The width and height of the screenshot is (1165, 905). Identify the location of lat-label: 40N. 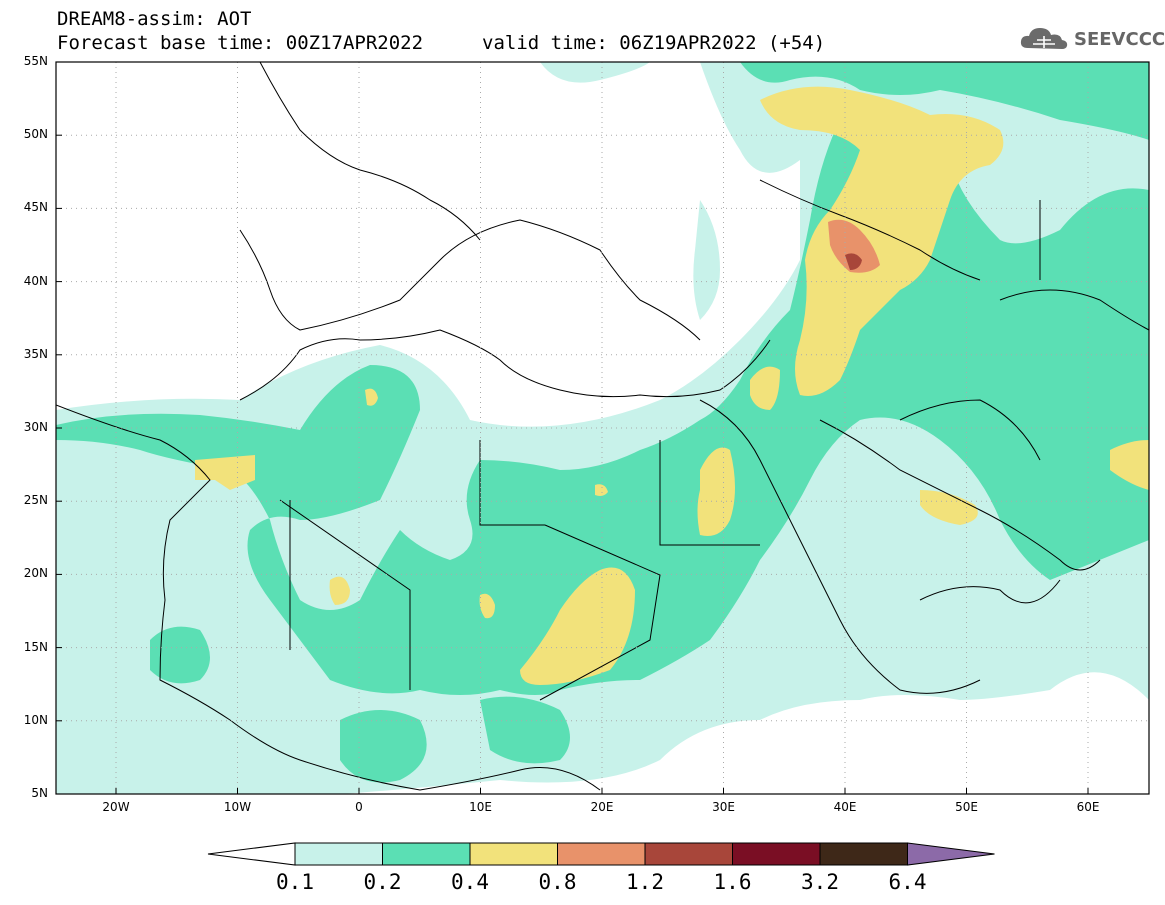
(35, 280).